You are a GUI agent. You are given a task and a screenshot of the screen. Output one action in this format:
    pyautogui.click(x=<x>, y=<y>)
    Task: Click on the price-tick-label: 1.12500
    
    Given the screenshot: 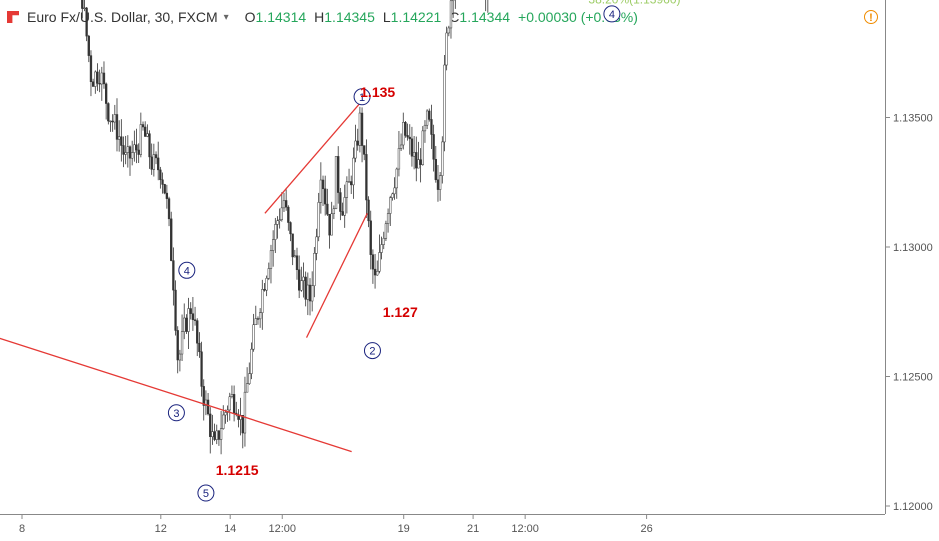 What is the action you would take?
    pyautogui.click(x=913, y=378)
    